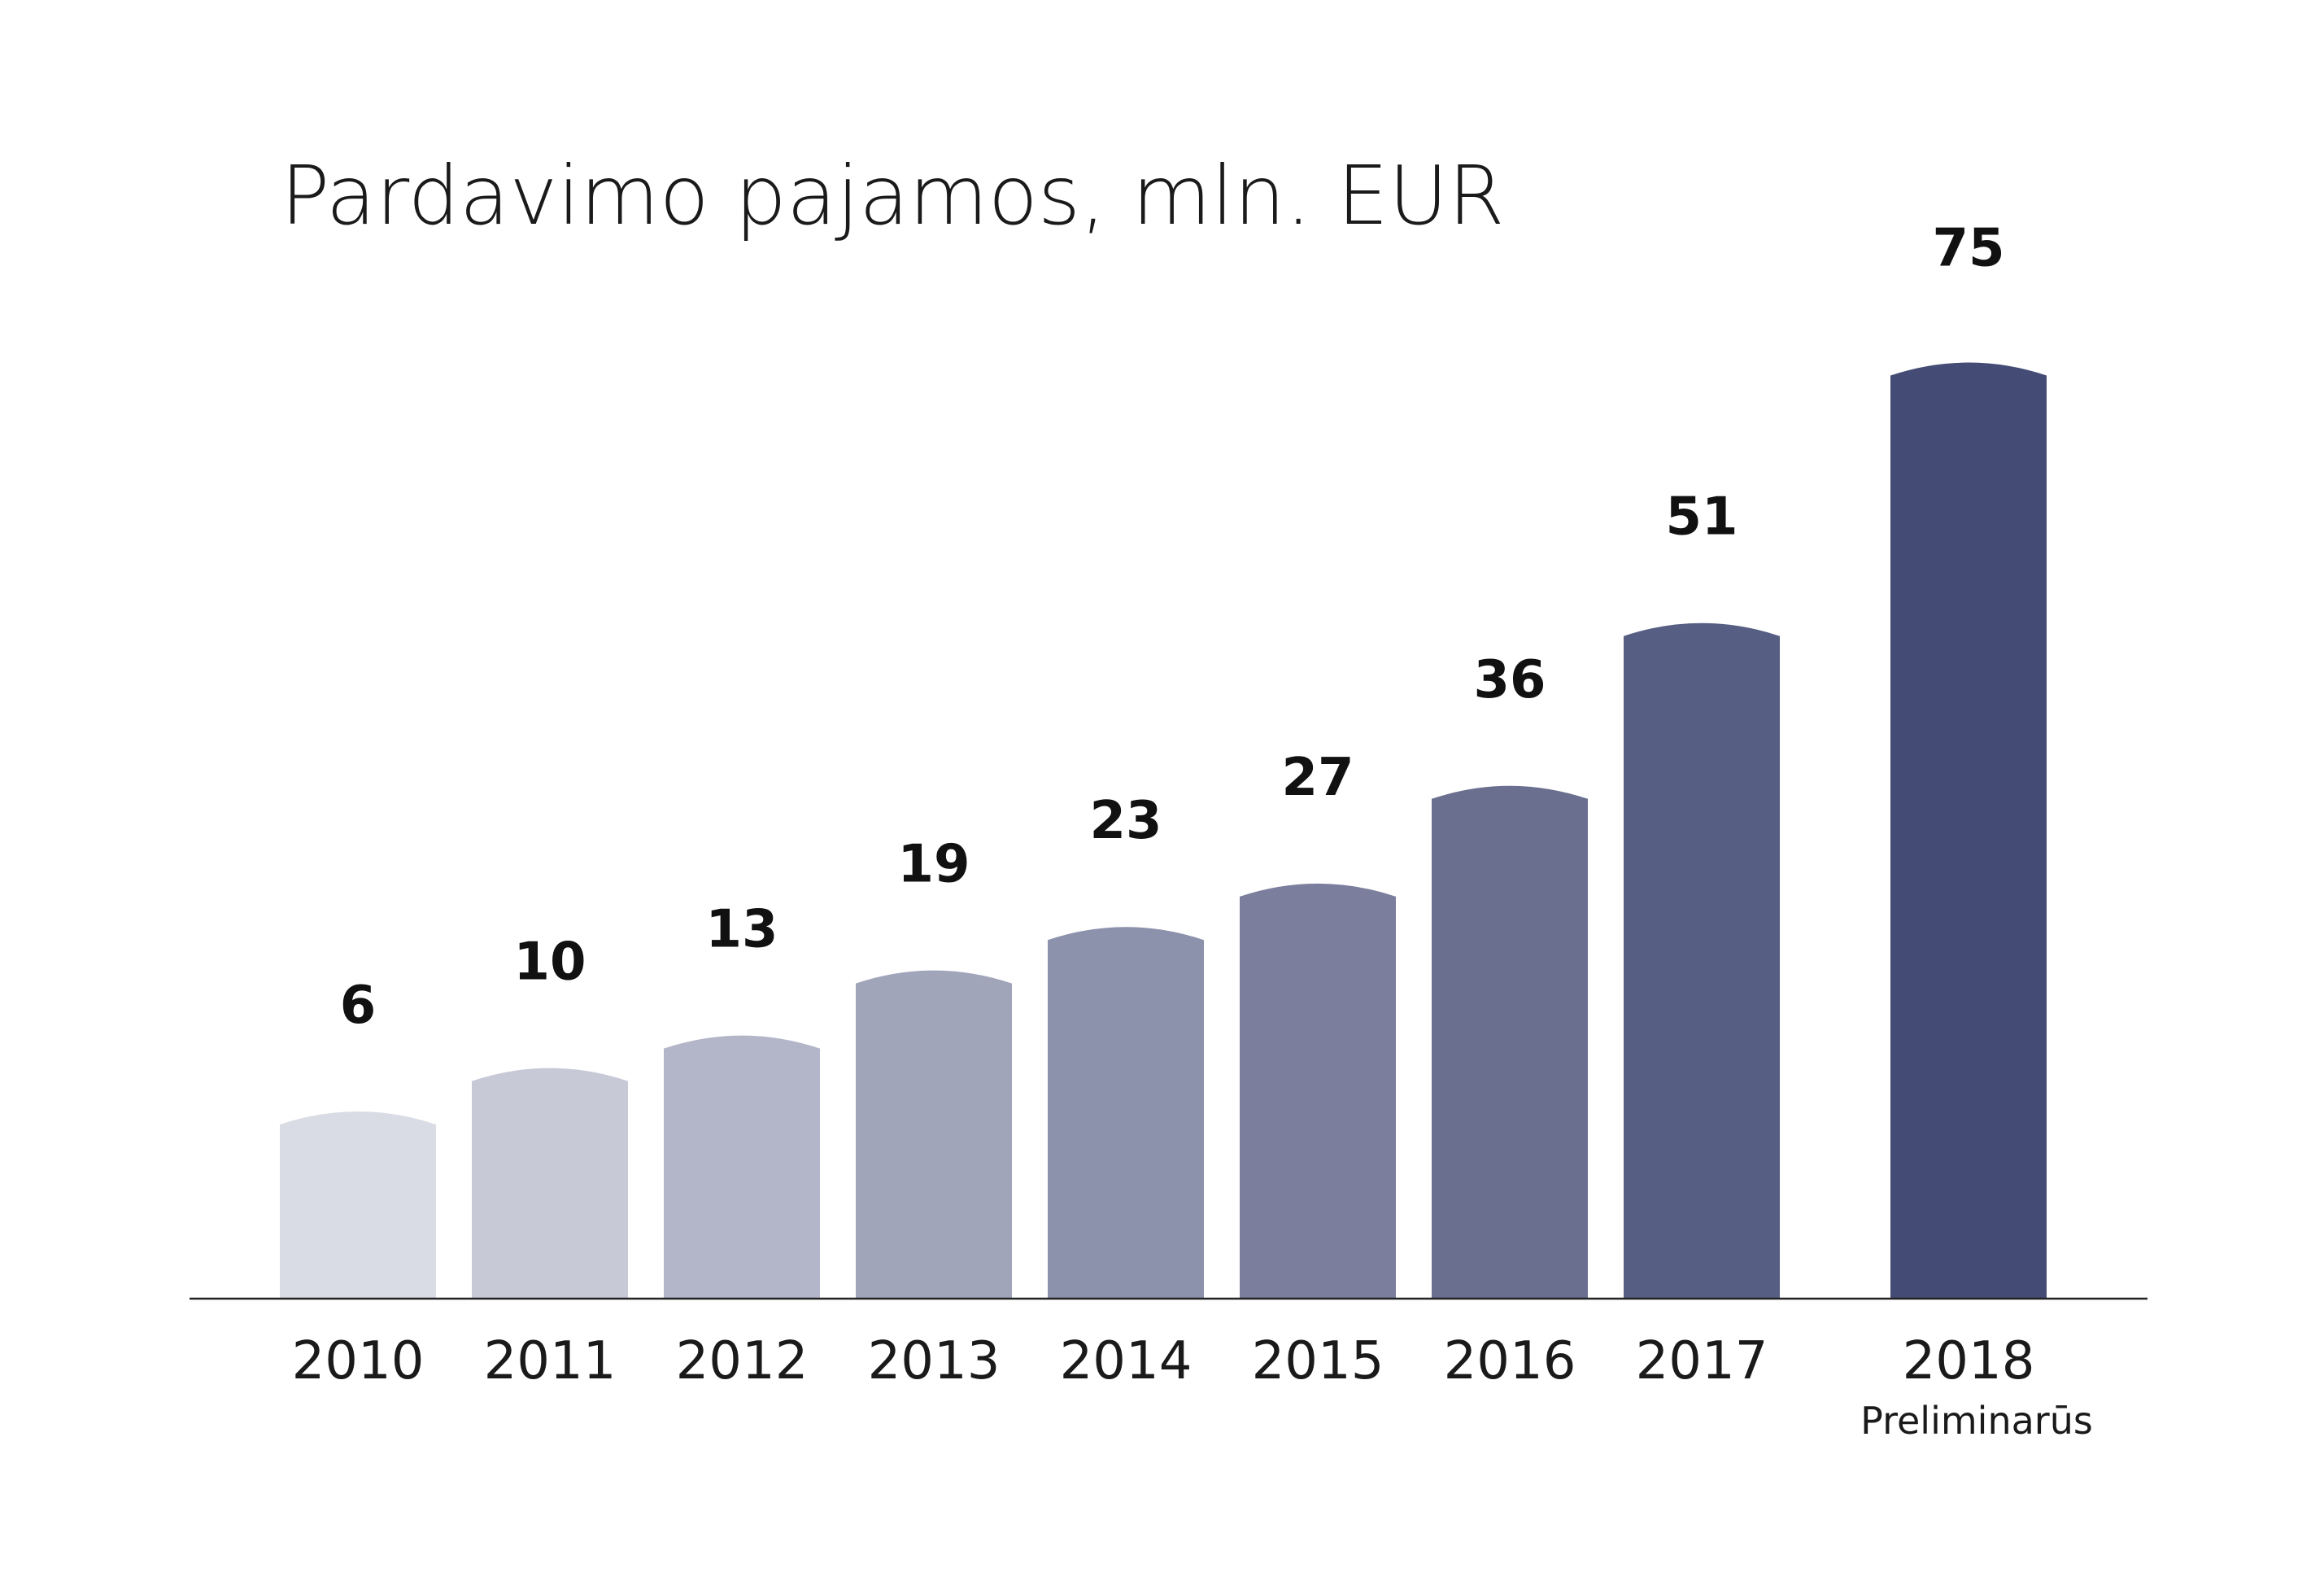 The height and width of the screenshot is (1581, 2324). Describe the element at coordinates (1126, 1113) in the screenshot. I see `bar-2014` at that location.